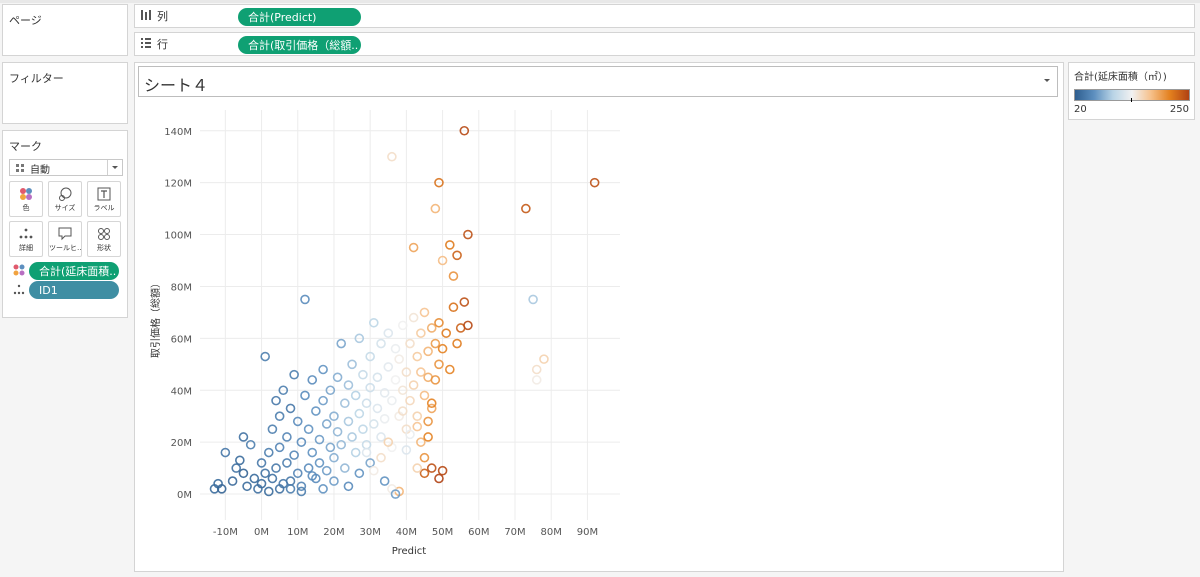 The width and height of the screenshot is (1200, 577). Describe the element at coordinates (104, 194) in the screenshot. I see `label-icon` at that location.